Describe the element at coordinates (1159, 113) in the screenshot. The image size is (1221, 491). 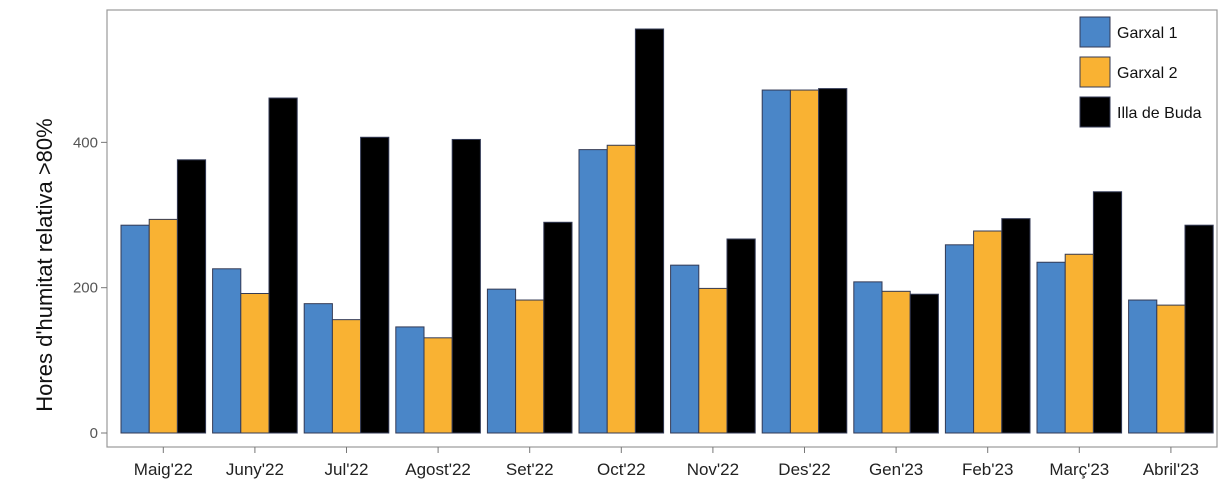
I see `legend-entry-2: Illa de Buda` at that location.